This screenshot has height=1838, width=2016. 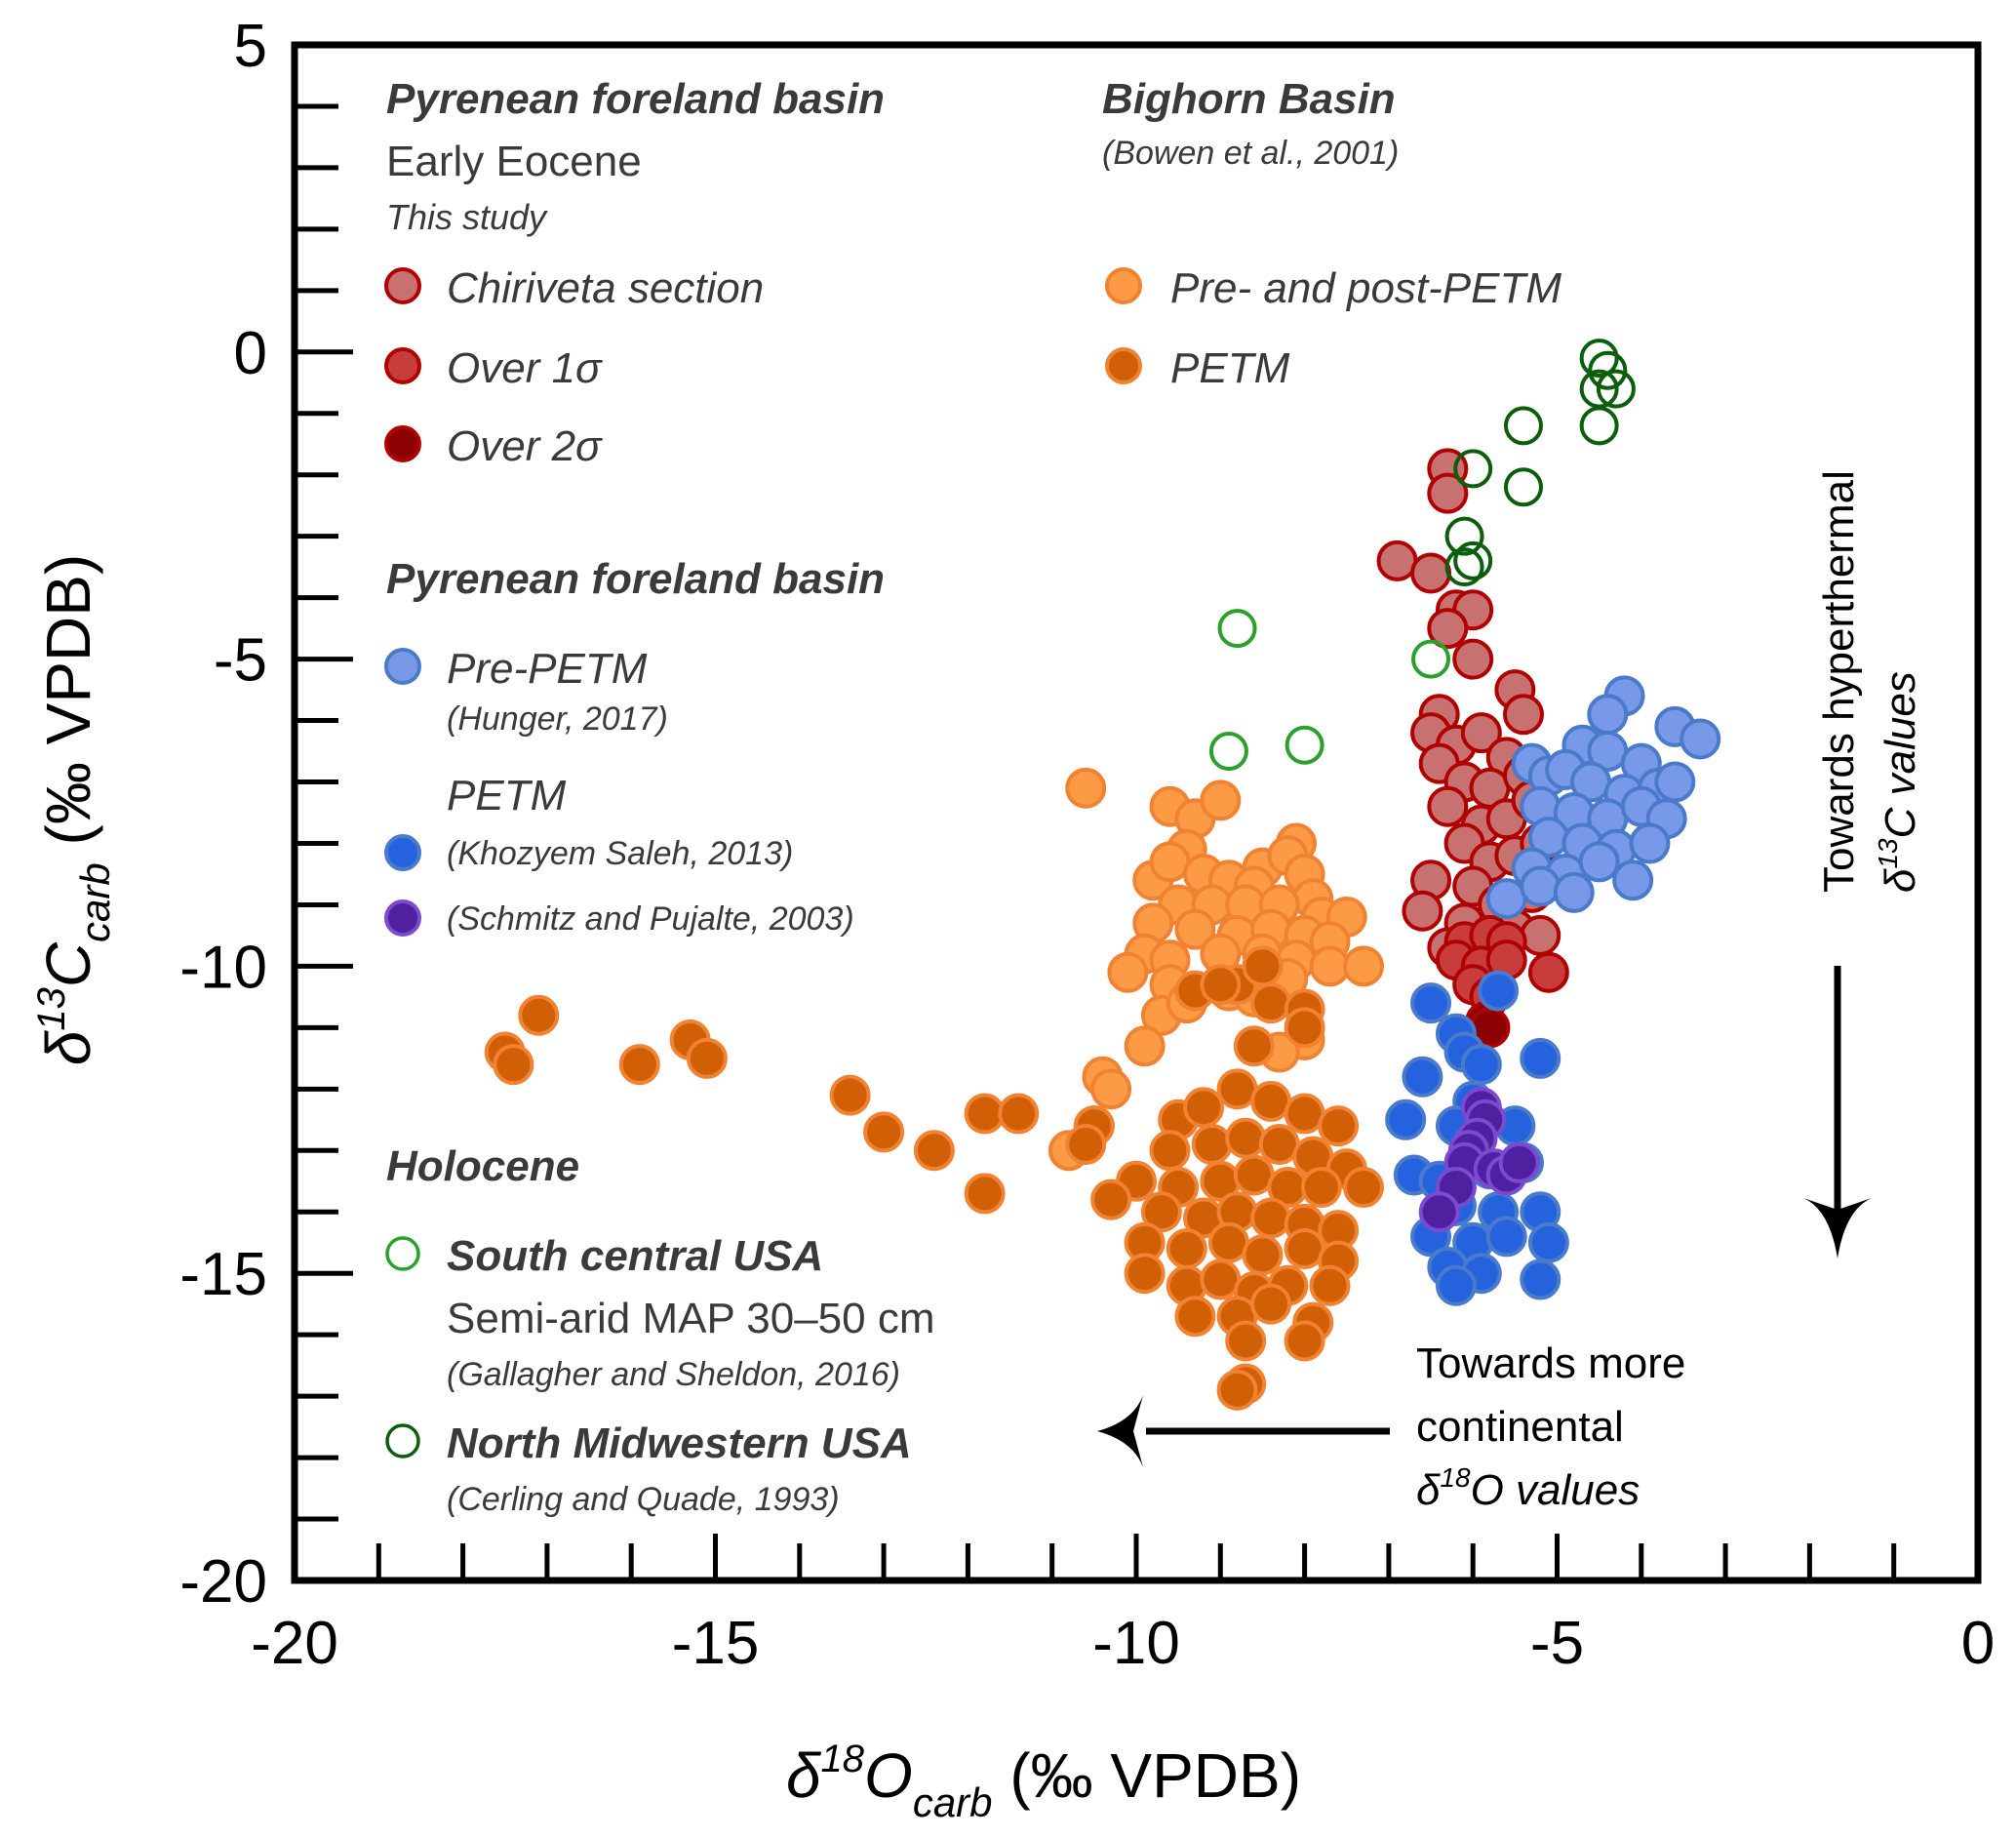 I want to click on legend-cite-bowen: (Bowen et al., 2001), so click(x=1251, y=154).